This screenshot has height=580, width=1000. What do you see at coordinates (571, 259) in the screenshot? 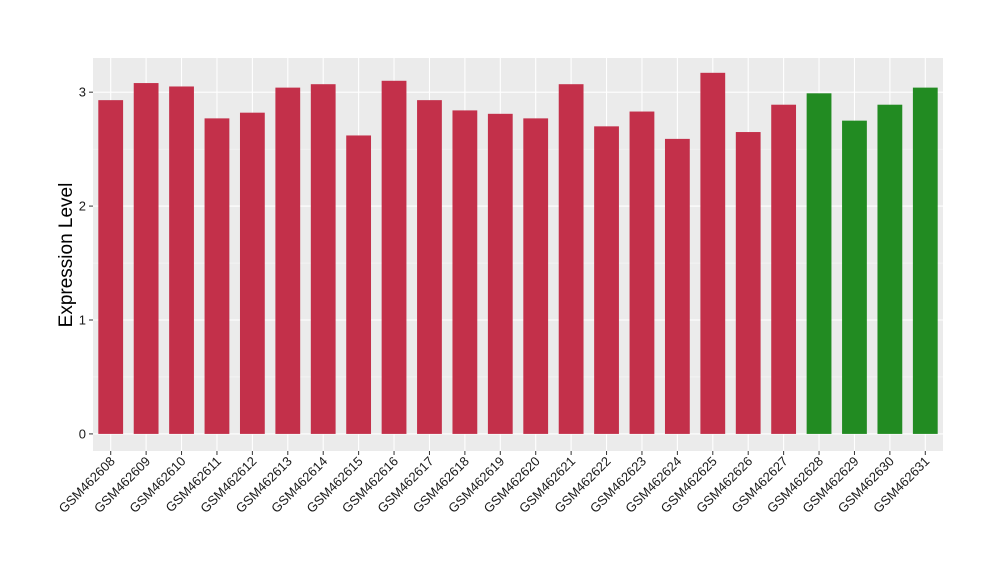
I see `bar-GSM462621` at bounding box center [571, 259].